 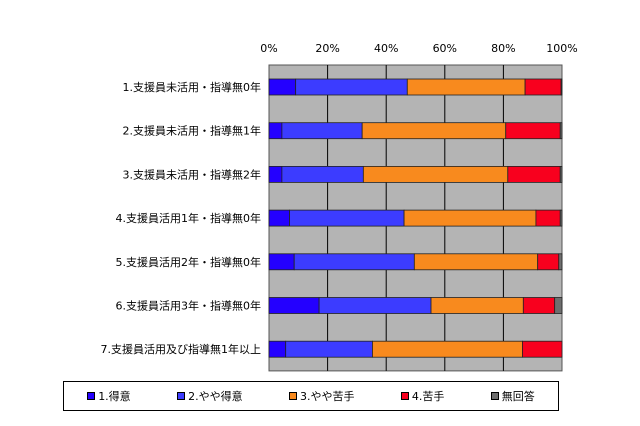 I want to click on category-label: 4.支援員活用1年・指導無0年, so click(x=189, y=218).